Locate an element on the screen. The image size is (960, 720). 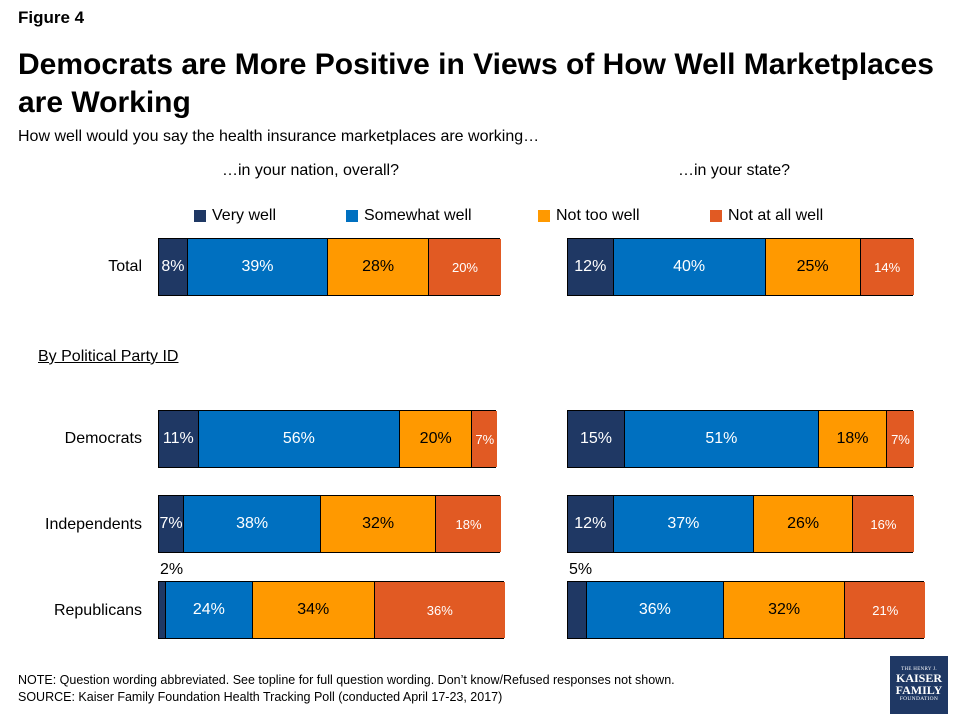
legend-item-not-too-well: Not too well is located at coordinates (589, 216).